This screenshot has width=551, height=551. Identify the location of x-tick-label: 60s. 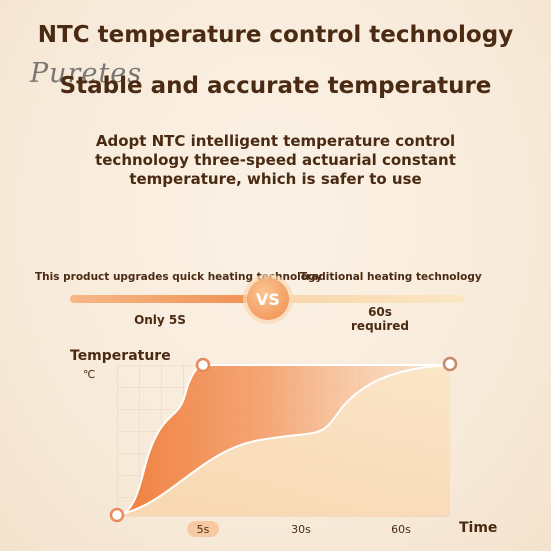
(401, 529).